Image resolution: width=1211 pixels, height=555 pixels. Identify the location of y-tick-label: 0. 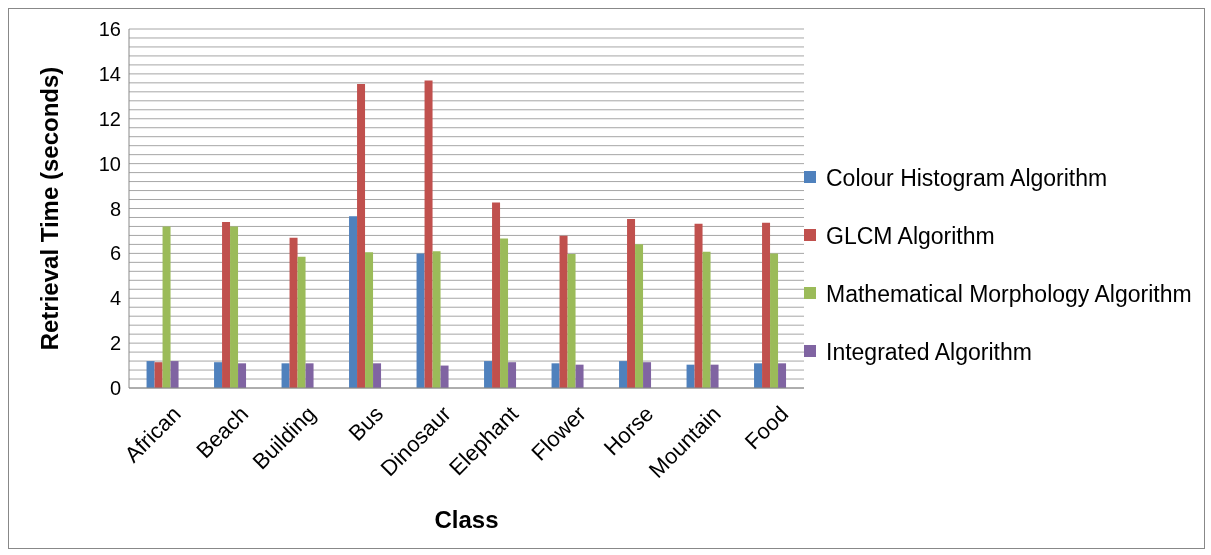
(115, 388).